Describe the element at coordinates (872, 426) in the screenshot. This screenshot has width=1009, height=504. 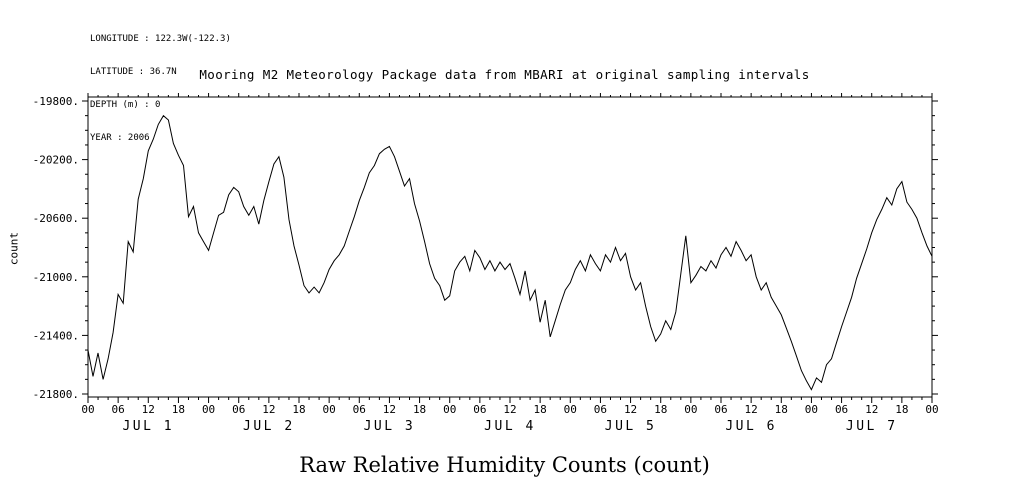
I see `day-label: JUL 7` at that location.